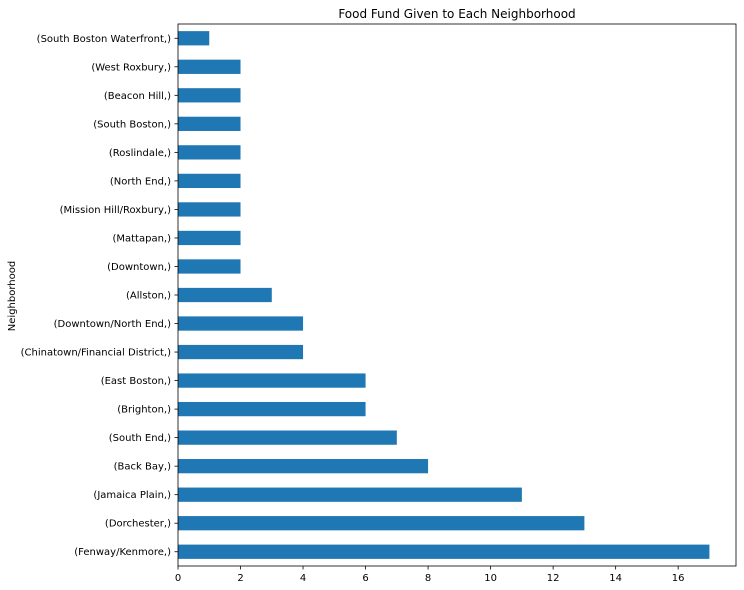 Image resolution: width=744 pixels, height=590 pixels. Describe the element at coordinates (131, 67) in the screenshot. I see `y-tick-label: (West Roxbury,)` at that location.